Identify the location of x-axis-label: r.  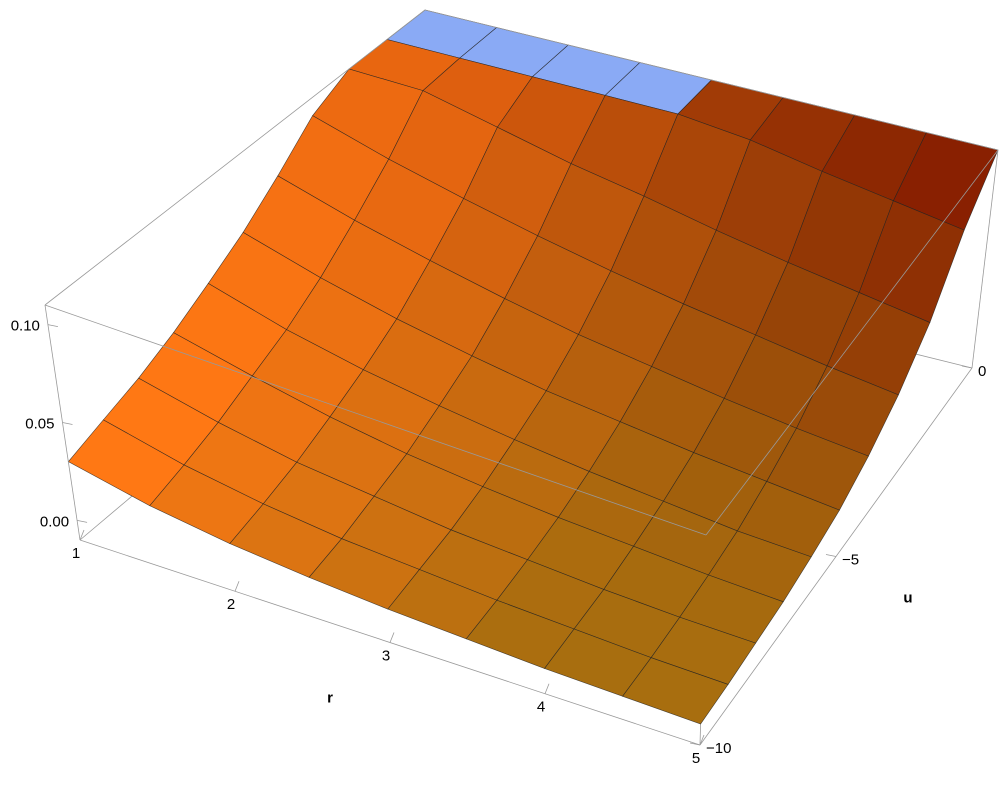
(330, 697).